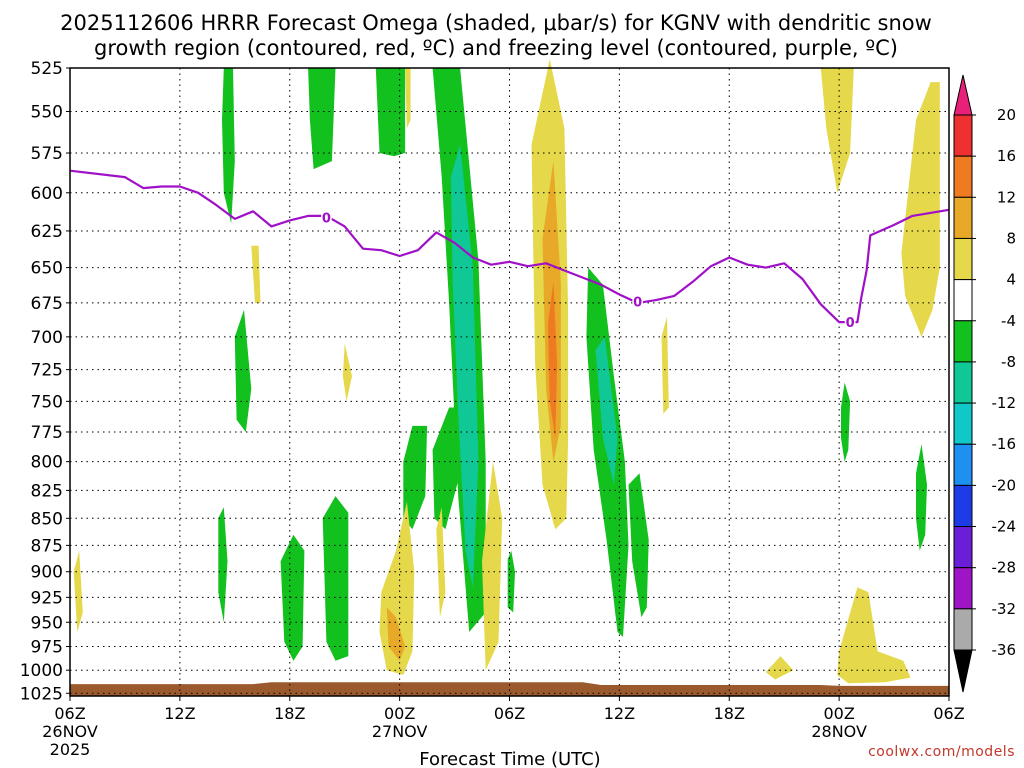 The height and width of the screenshot is (768, 1024). Describe the element at coordinates (47, 623) in the screenshot. I see `y-tick-label: 950` at that location.